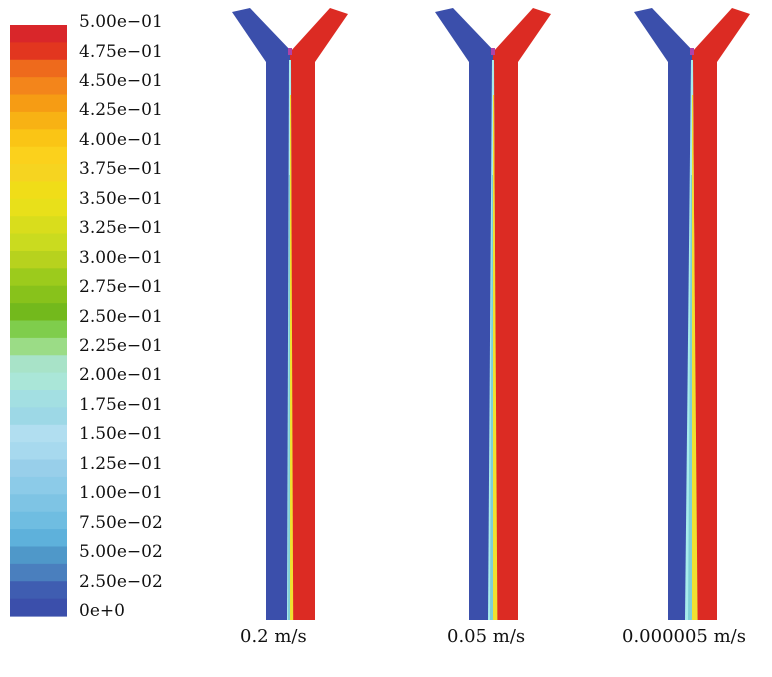 The width and height of the screenshot is (772, 677). I want to click on colorbar-tick-label: 5.00e−02, so click(121, 552).